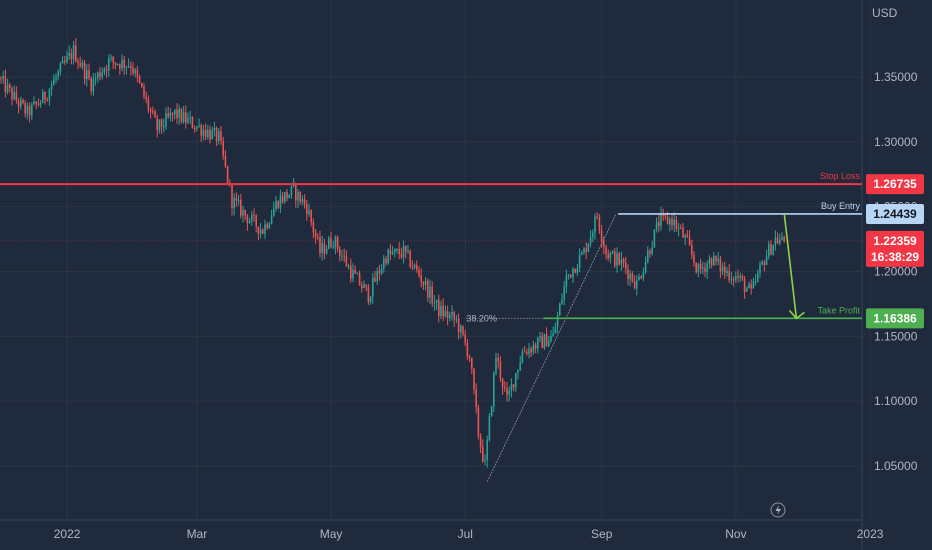  Describe the element at coordinates (895, 241) in the screenshot. I see `svg-text: 1.22359` at that location.